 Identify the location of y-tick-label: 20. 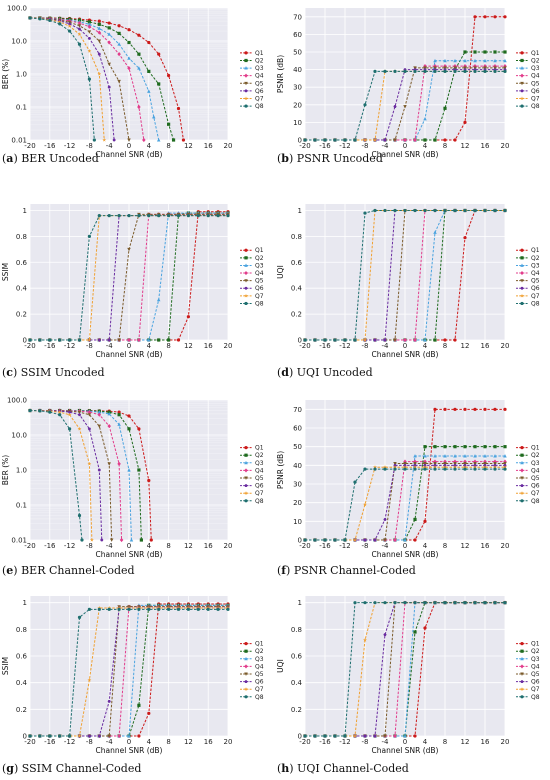
(297, 105).